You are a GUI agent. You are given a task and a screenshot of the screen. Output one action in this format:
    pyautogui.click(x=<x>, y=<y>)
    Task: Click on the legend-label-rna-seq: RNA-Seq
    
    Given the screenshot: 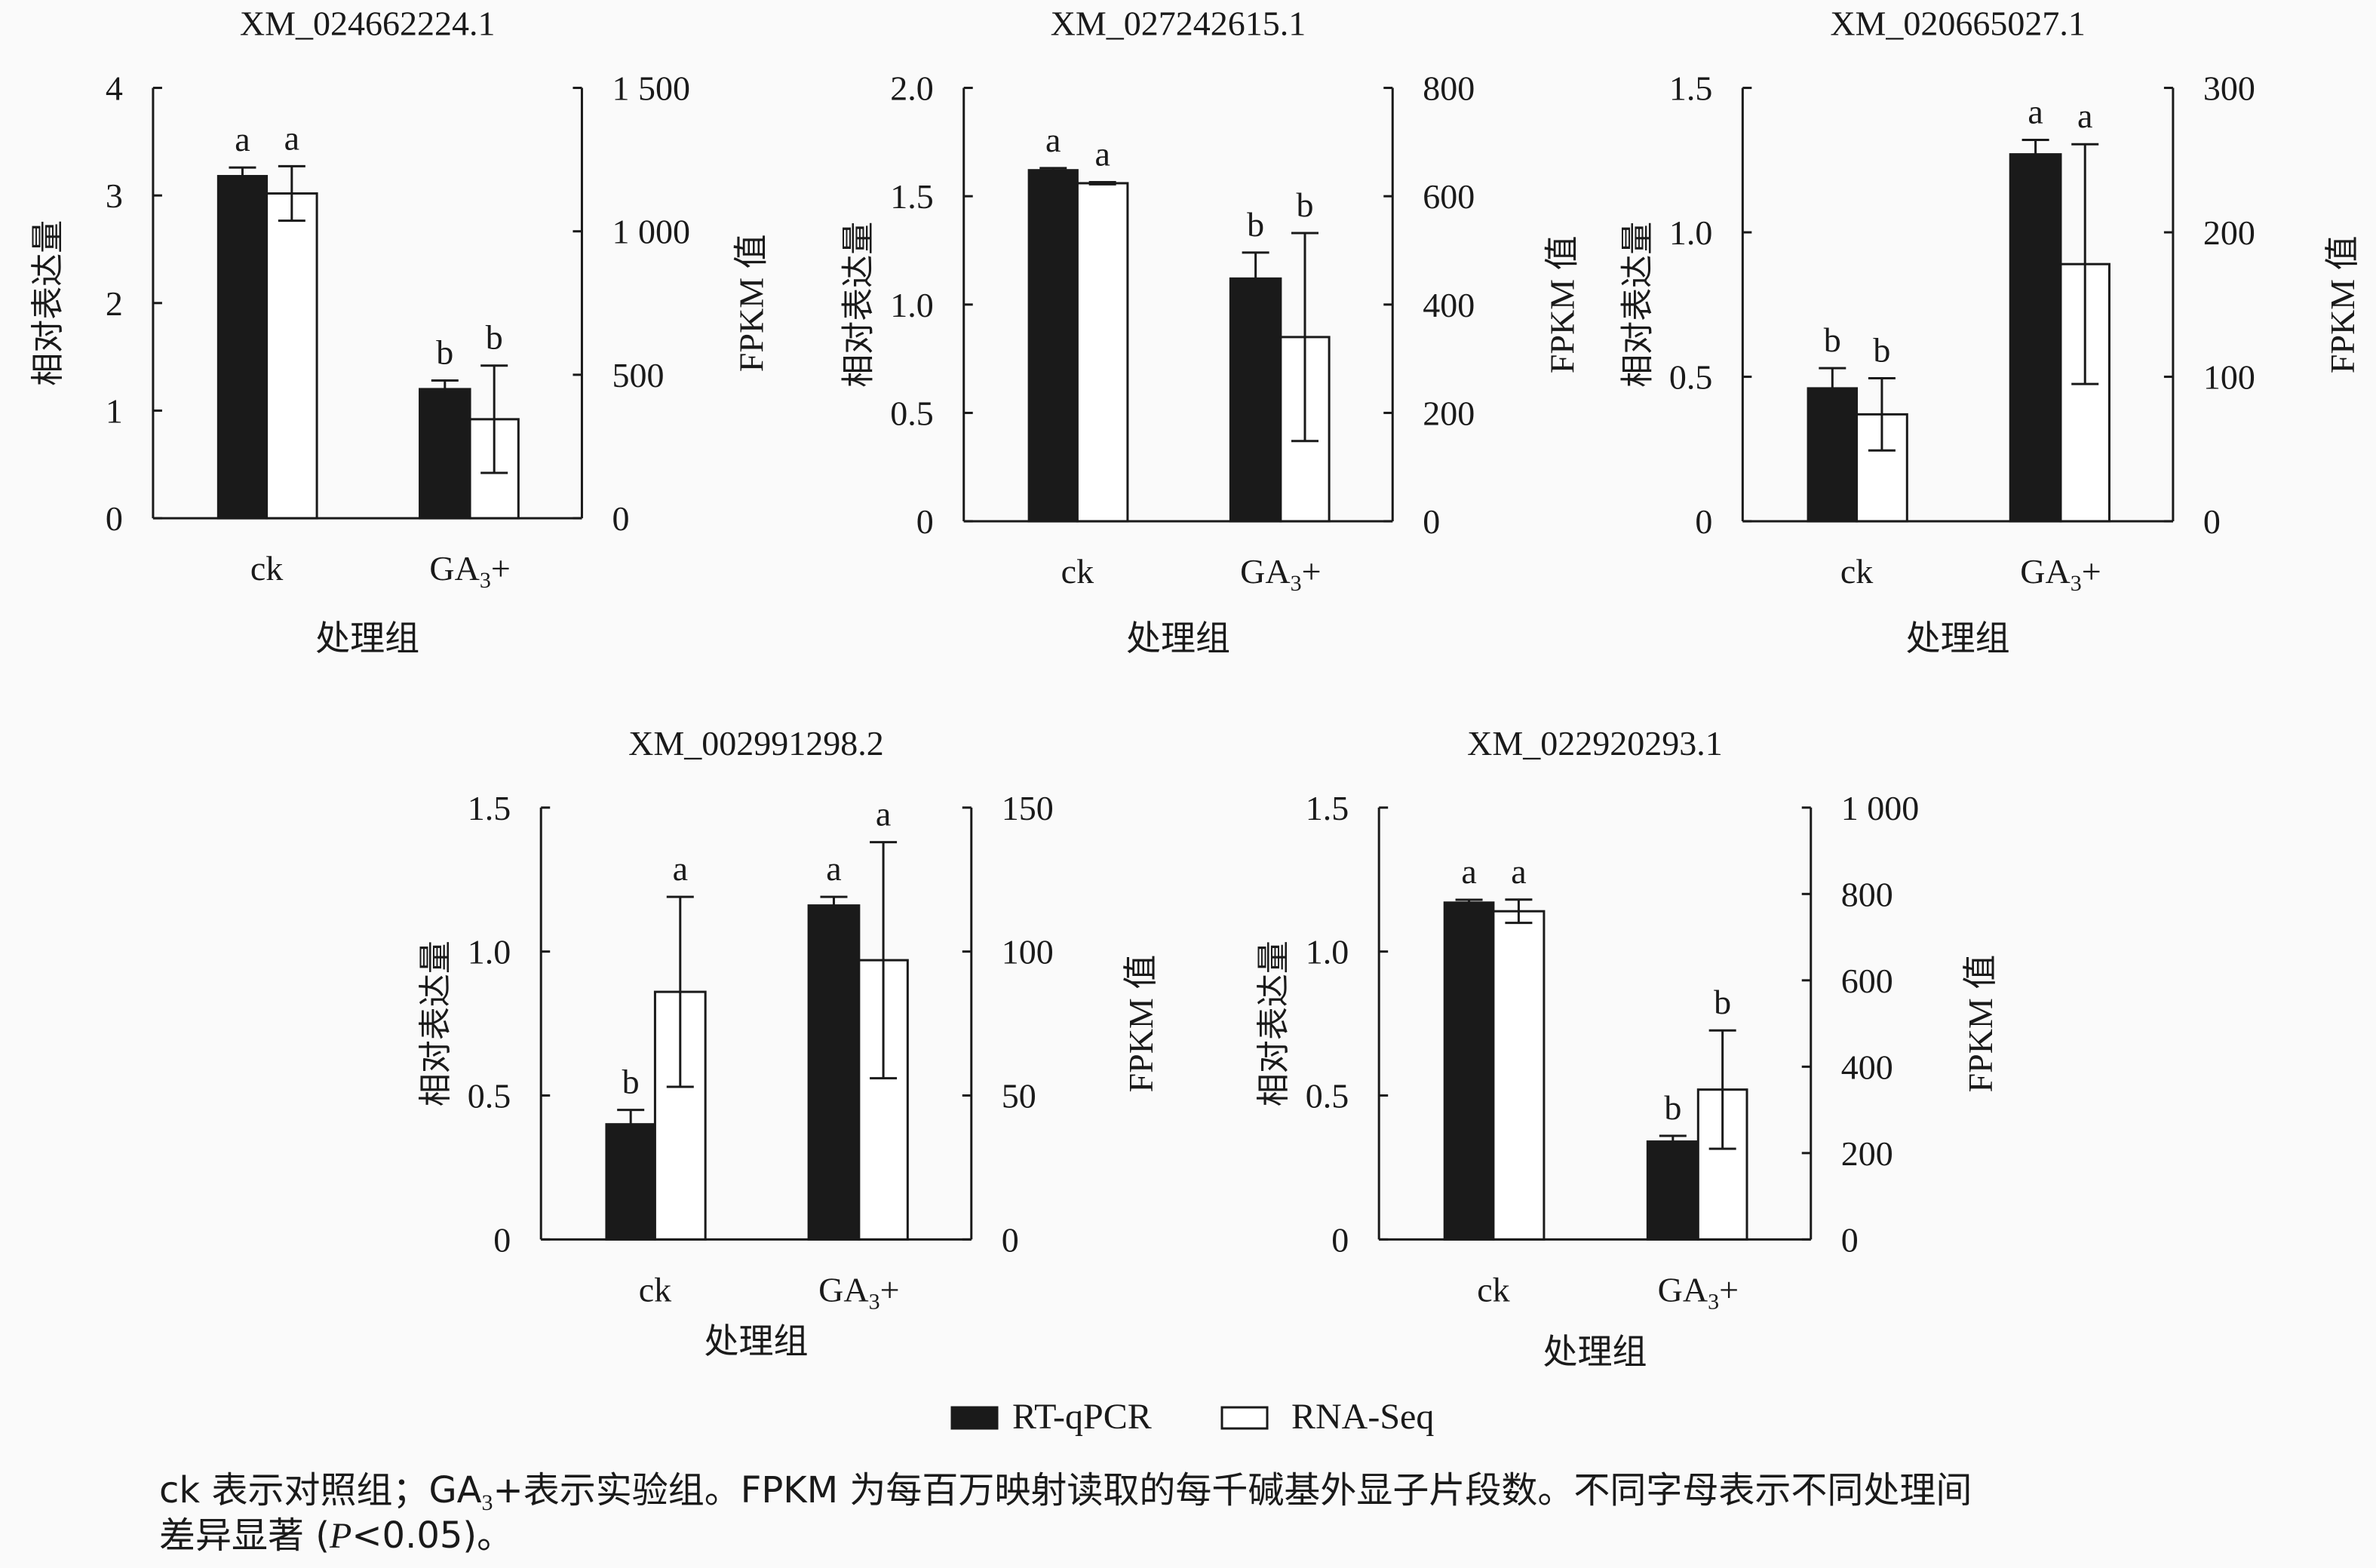 What is the action you would take?
    pyautogui.click(x=1362, y=1417)
    